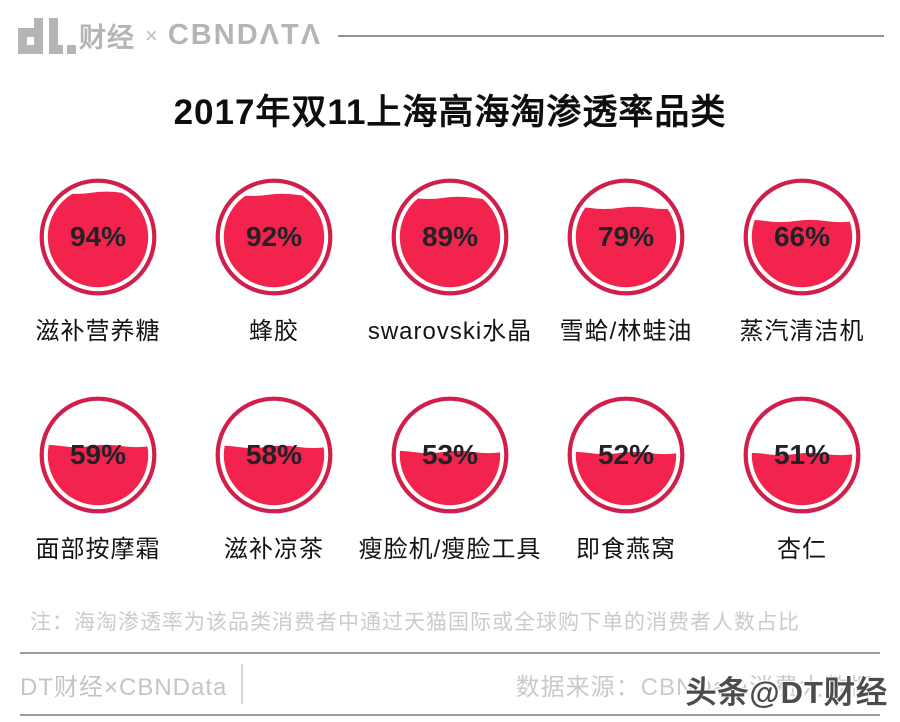 Image resolution: width=900 pixels, height=722 pixels. I want to click on fill-circle: 92%, so click(274, 237).